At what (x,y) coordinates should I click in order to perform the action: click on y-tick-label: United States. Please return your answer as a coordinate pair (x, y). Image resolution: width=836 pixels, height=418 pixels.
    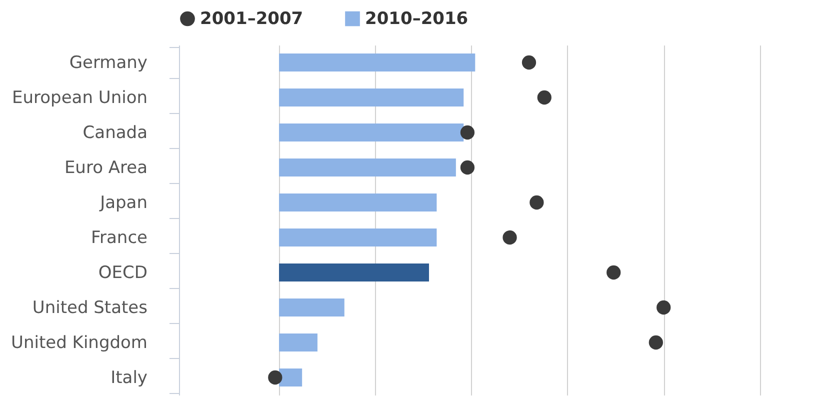
    Looking at the image, I should click on (90, 308).